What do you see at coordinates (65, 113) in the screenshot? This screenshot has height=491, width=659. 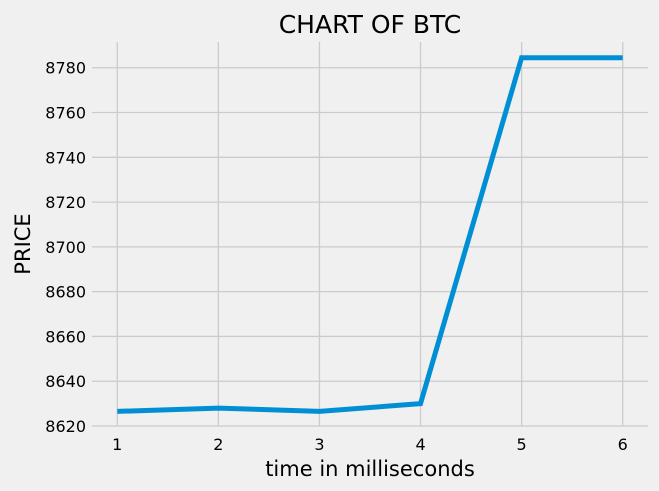 I see `y-tick-label: 8760` at bounding box center [65, 113].